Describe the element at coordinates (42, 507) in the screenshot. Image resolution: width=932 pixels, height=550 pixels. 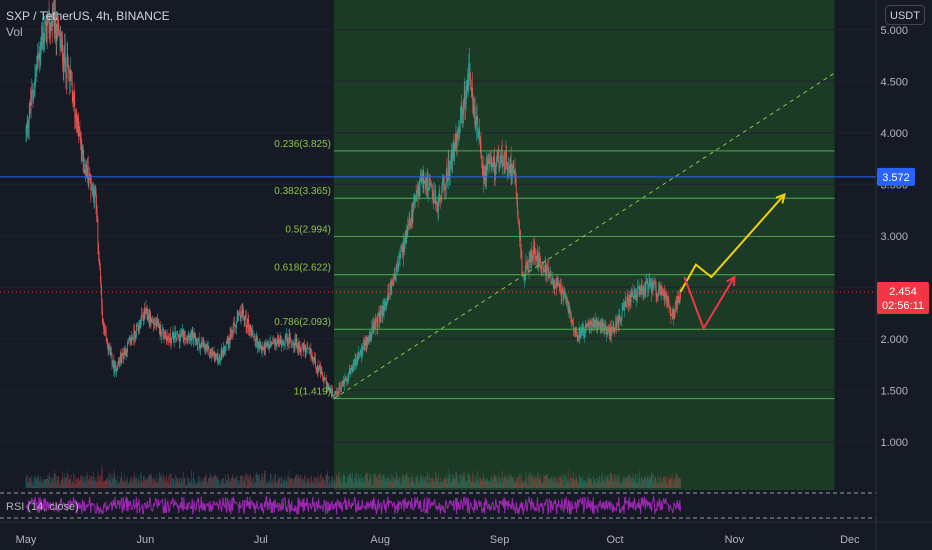
I see `rsi-legend: RSI (14, close)` at that location.